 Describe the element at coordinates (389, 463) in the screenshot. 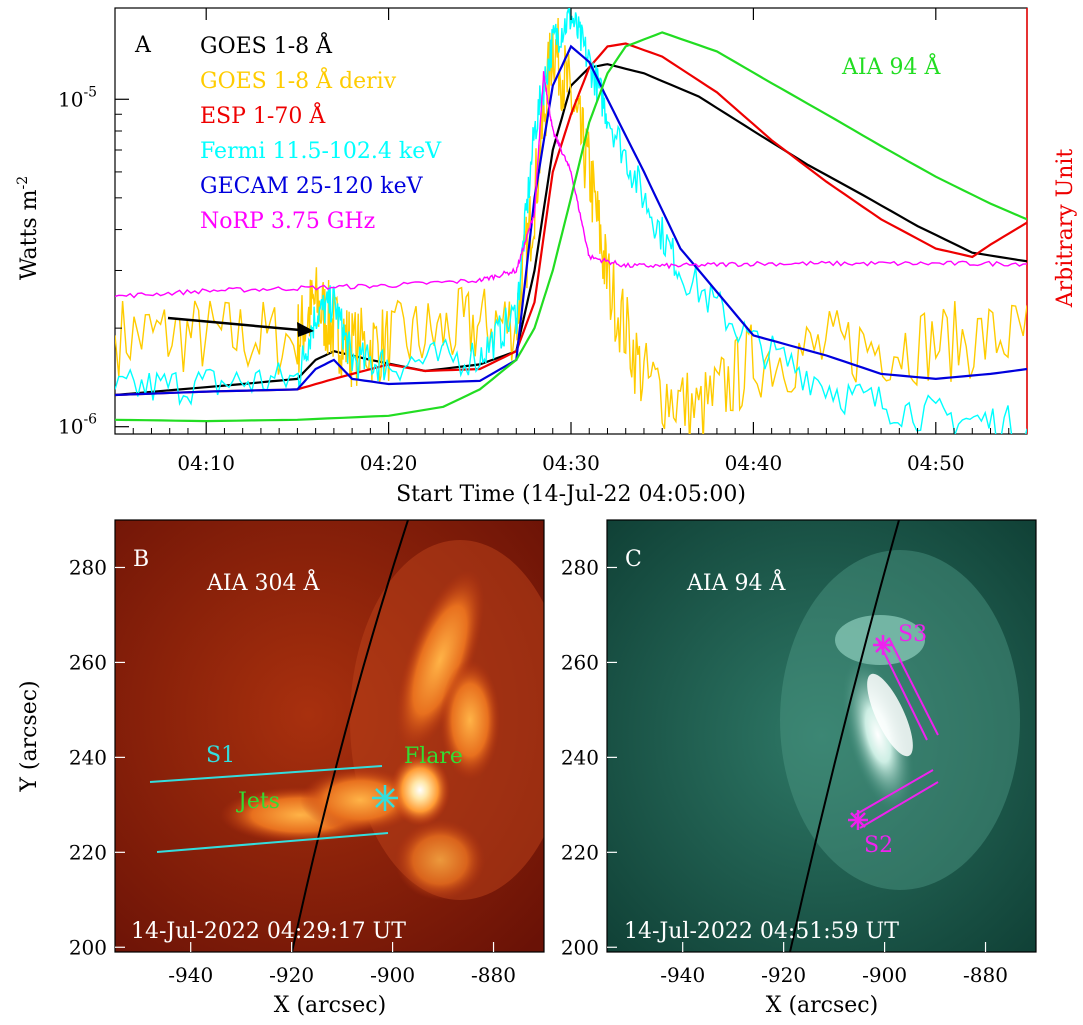

I see `x-tick-label: 04:20` at that location.